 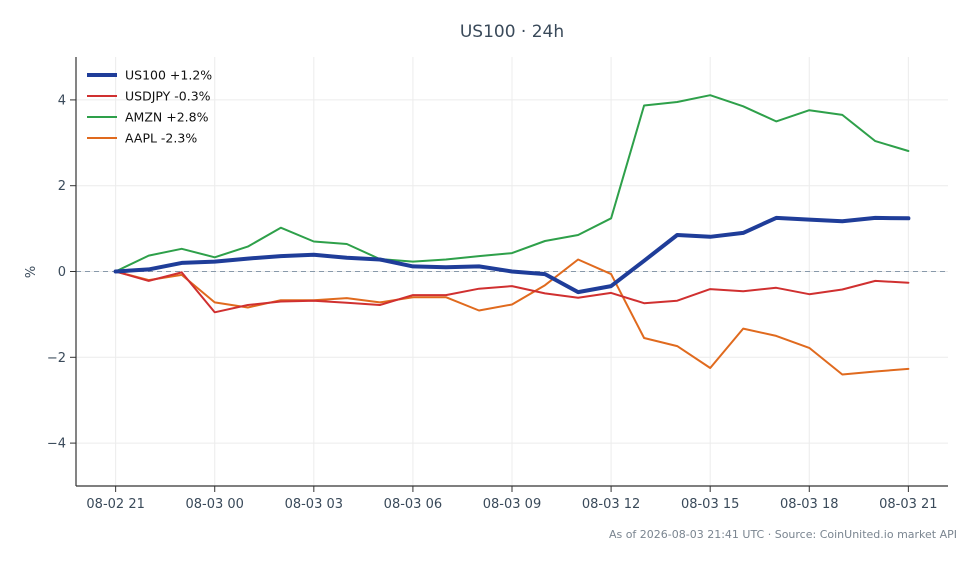 What do you see at coordinates (611, 504) in the screenshot?
I see `x-tick-label: 08-03 12` at bounding box center [611, 504].